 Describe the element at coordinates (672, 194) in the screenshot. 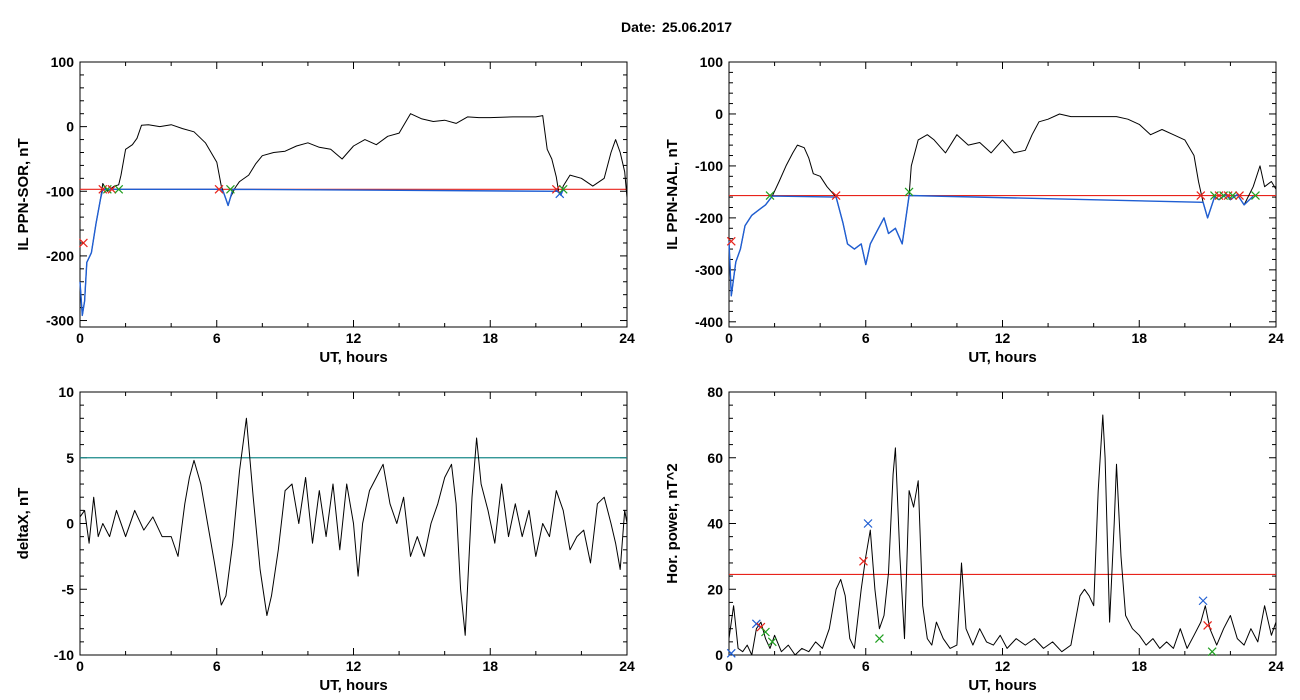

I see `y-axis-label: IL PPN-NAL, nT` at that location.